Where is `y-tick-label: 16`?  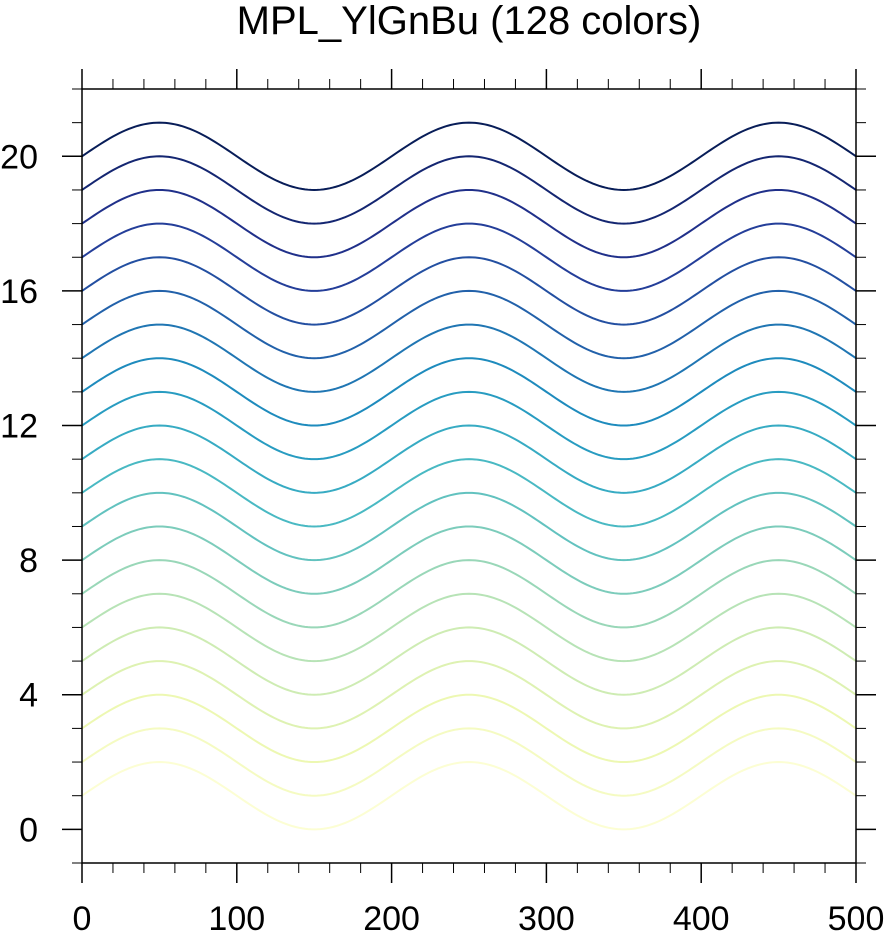
y-tick-label: 16 is located at coordinates (19, 292).